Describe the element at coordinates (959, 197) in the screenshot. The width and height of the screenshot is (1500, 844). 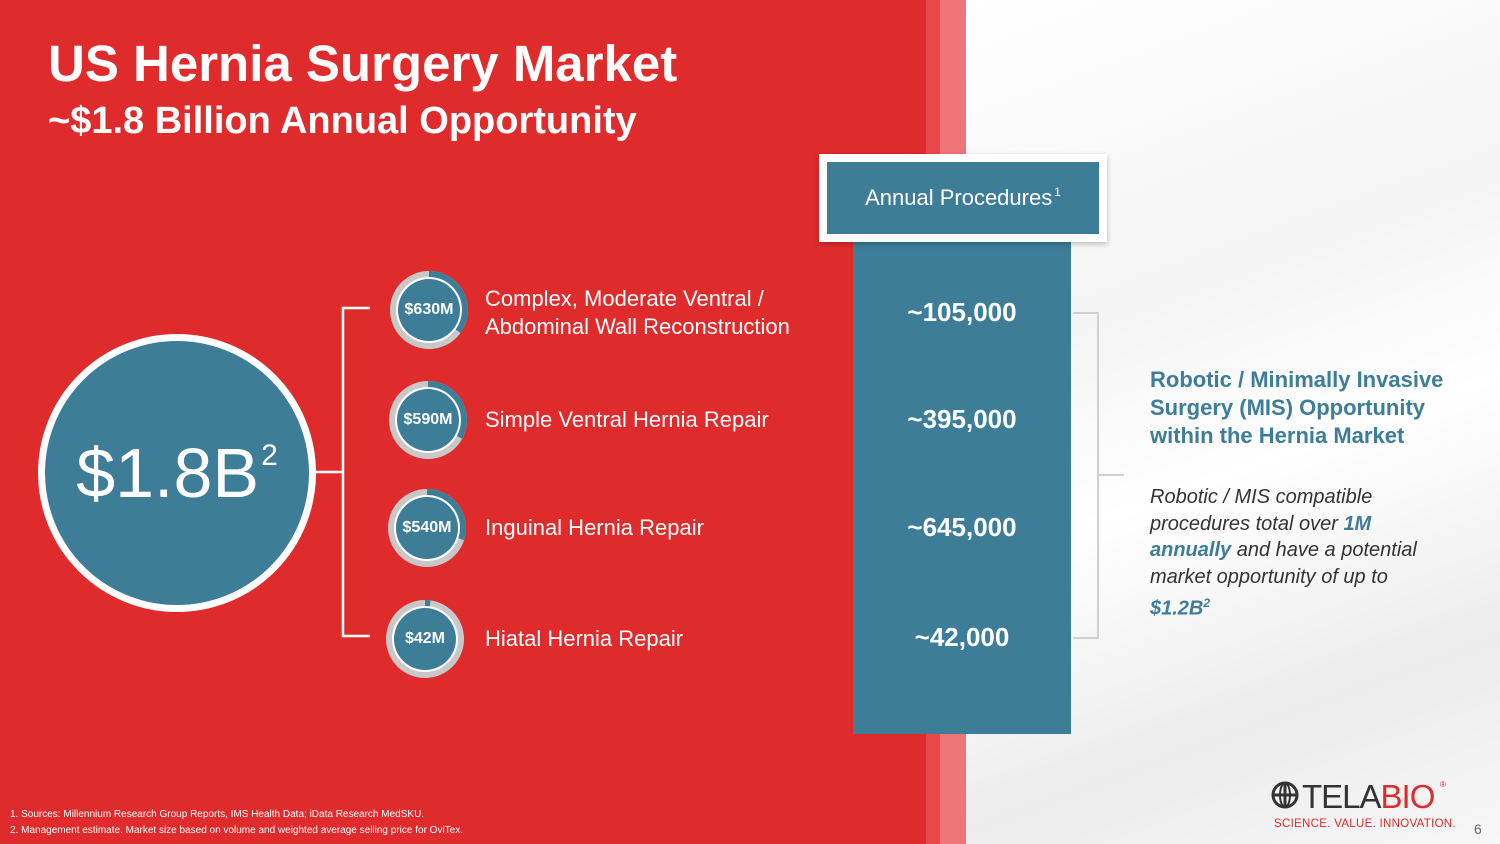
I see `procedures-header-label: Annual Procedures` at that location.